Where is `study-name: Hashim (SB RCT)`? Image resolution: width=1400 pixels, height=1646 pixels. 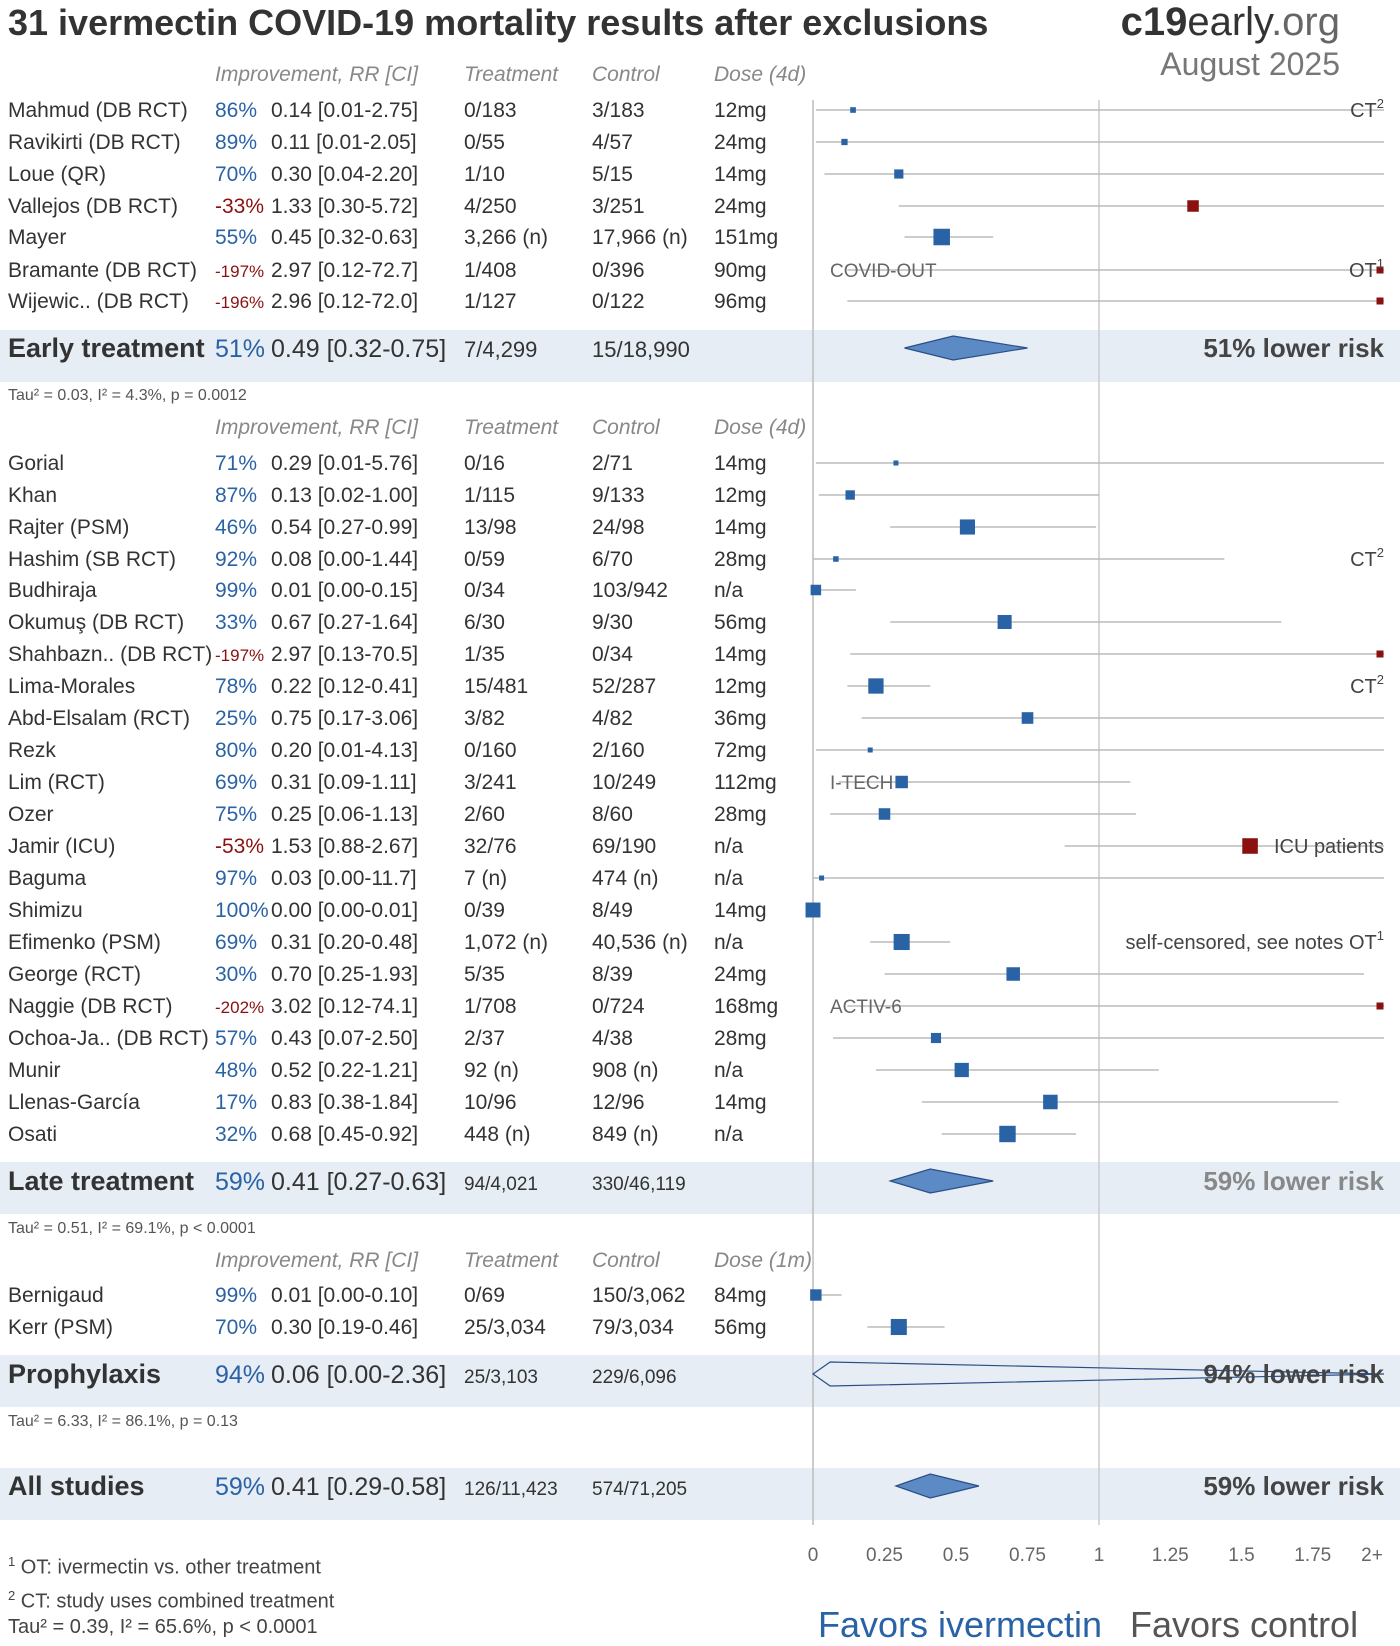 study-name: Hashim (SB RCT) is located at coordinates (92, 559).